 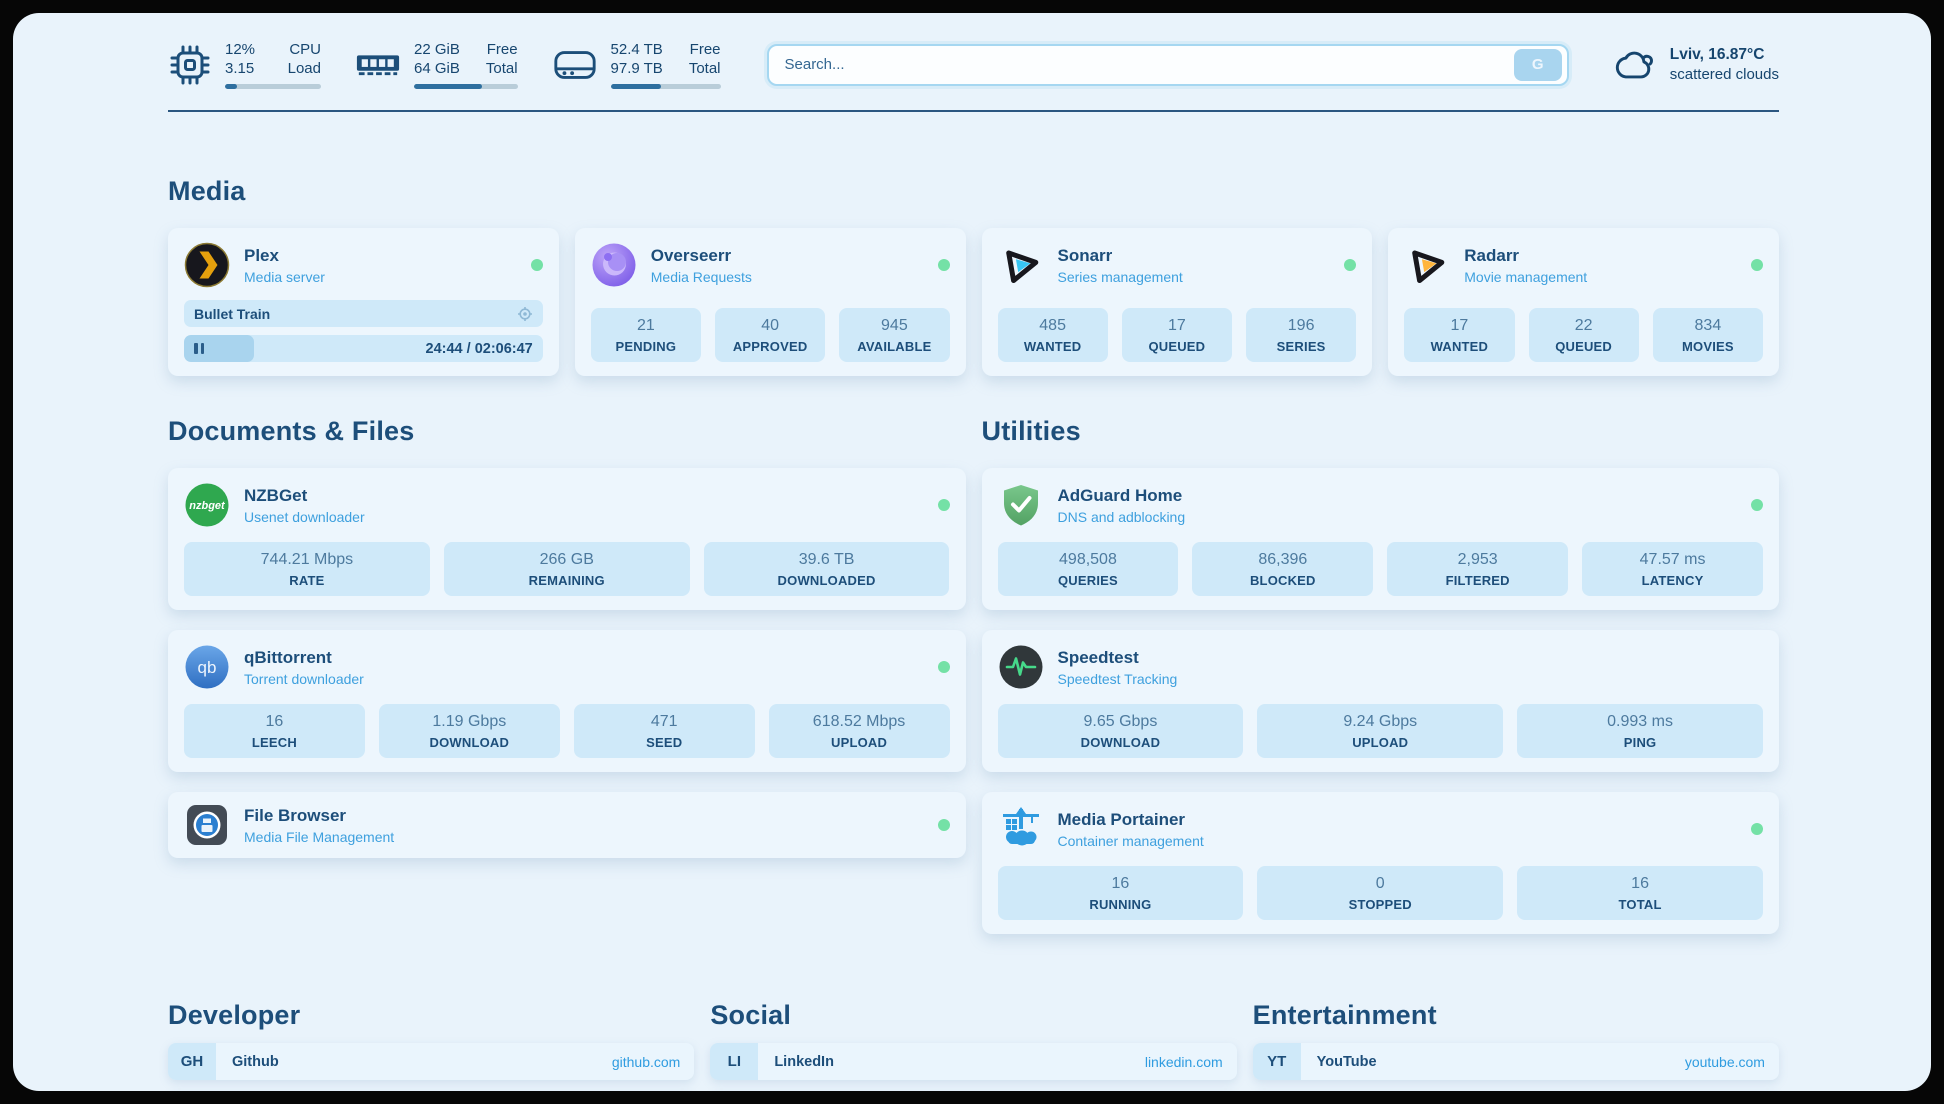 I want to click on stat-pill: 485 WANTED, so click(x=1052, y=335).